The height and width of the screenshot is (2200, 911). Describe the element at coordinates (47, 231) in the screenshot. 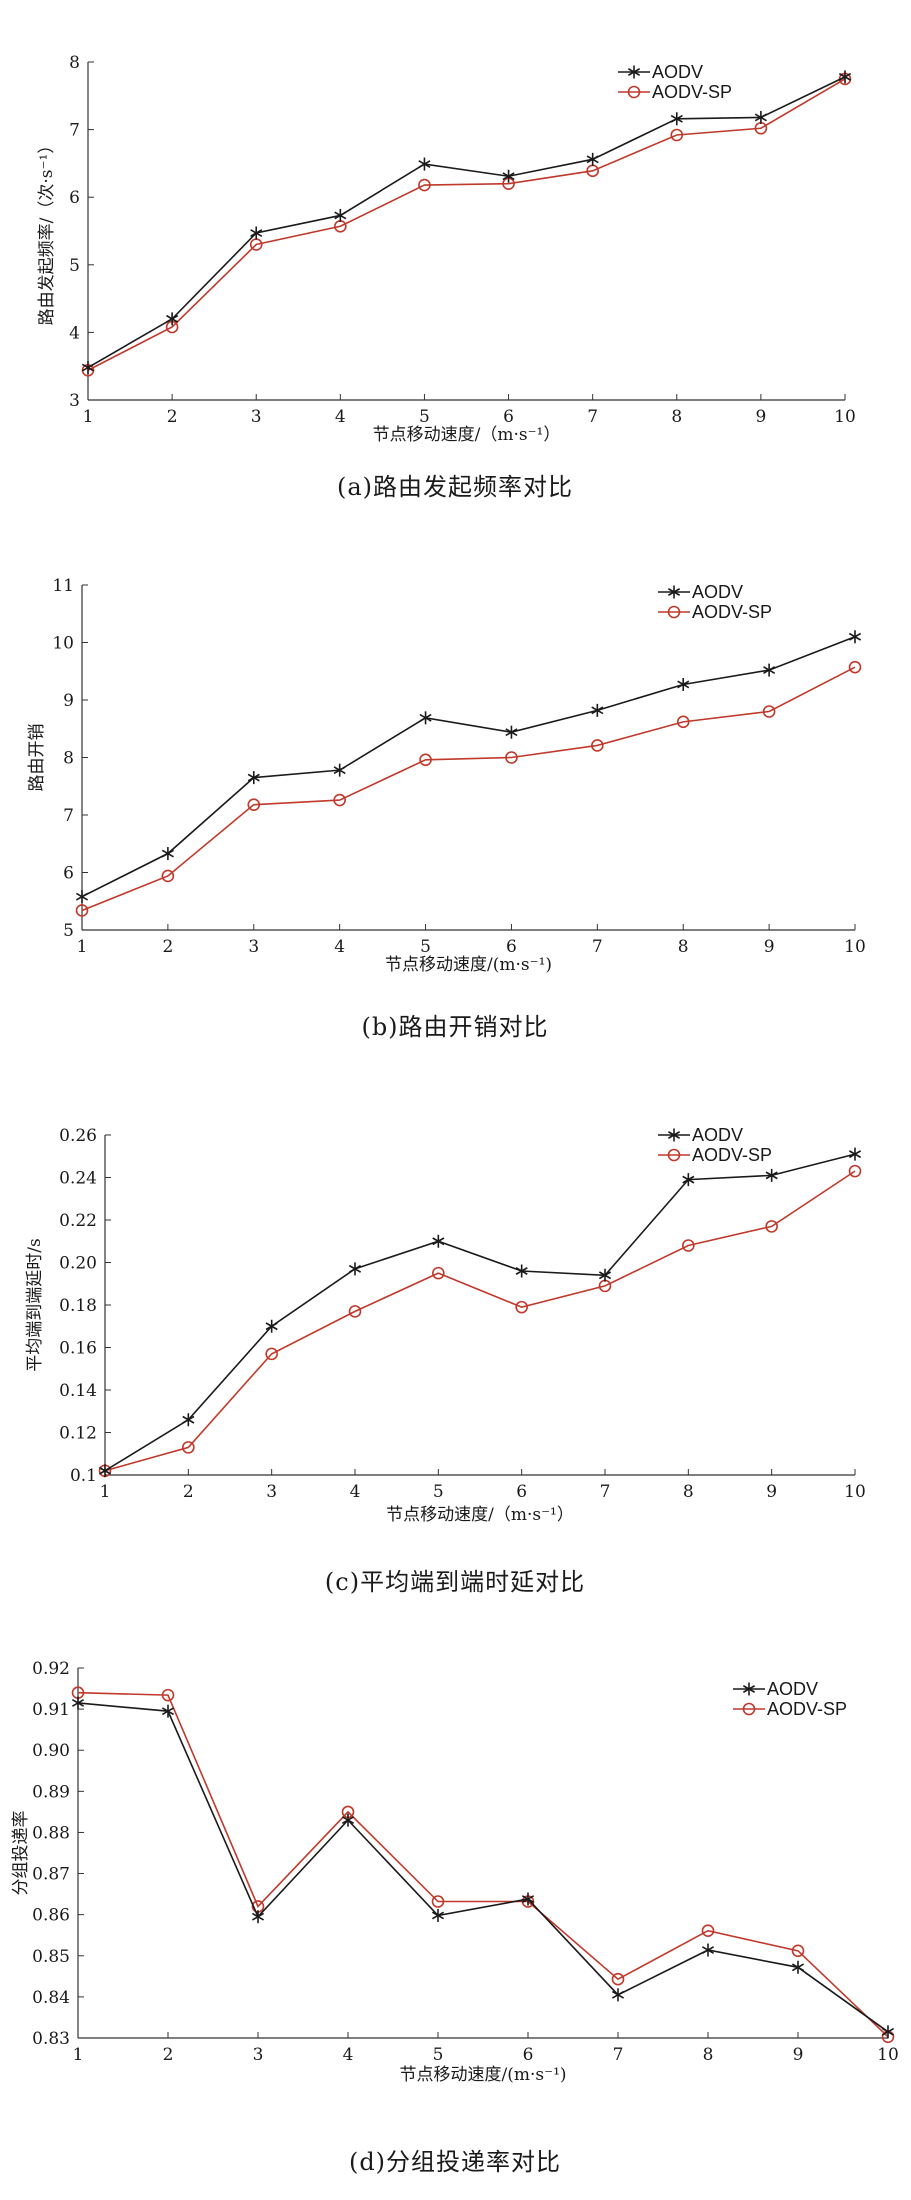

I see `y-axis-label: 路由发起频率/（次·s⁻¹）` at that location.